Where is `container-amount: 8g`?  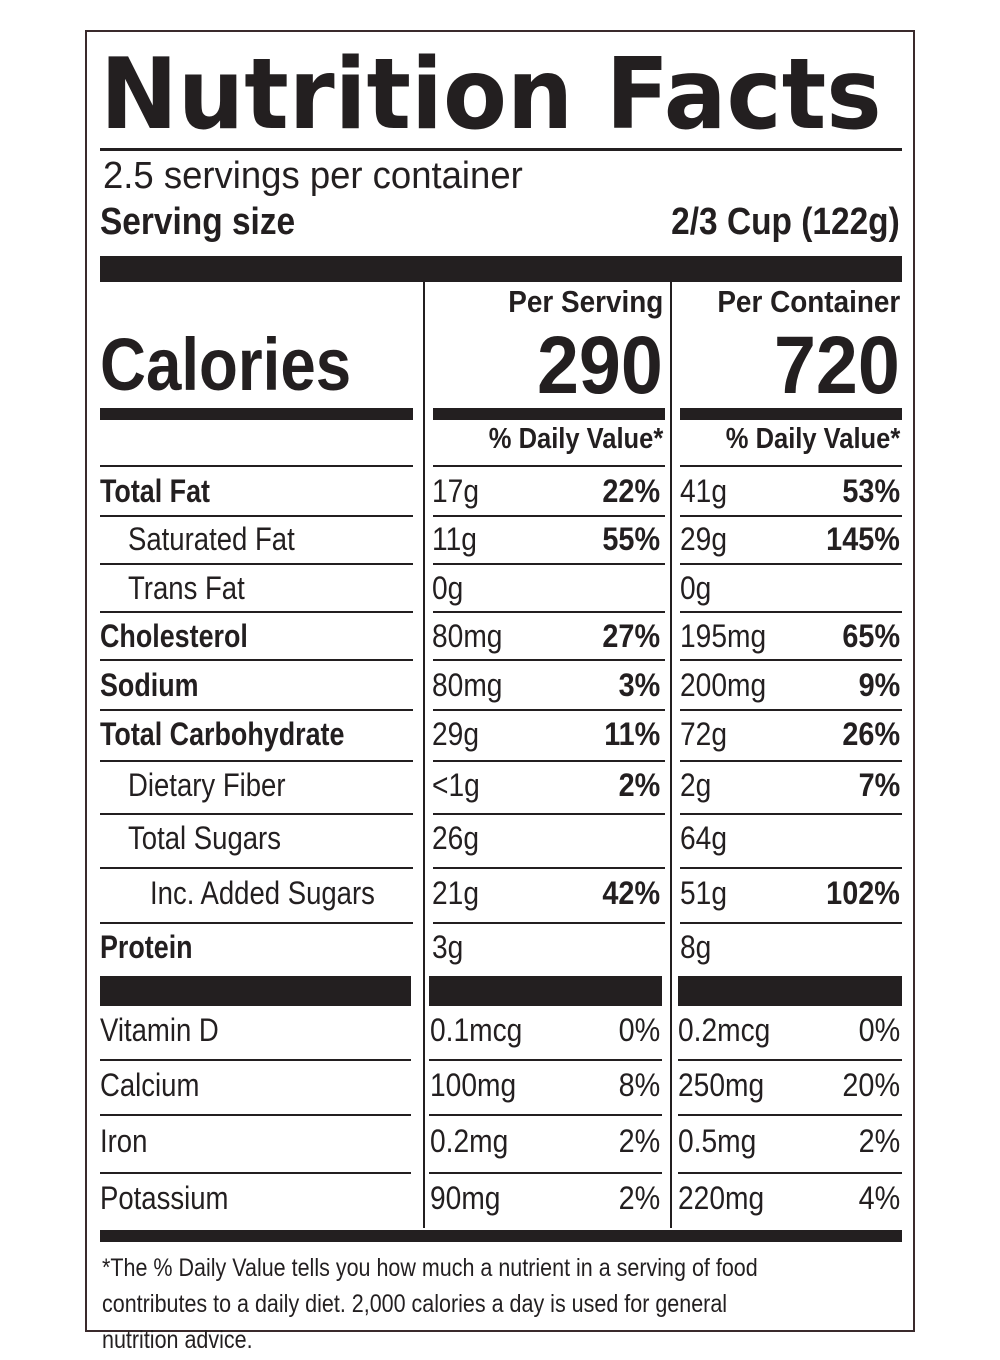
container-amount: 8g is located at coordinates (696, 947).